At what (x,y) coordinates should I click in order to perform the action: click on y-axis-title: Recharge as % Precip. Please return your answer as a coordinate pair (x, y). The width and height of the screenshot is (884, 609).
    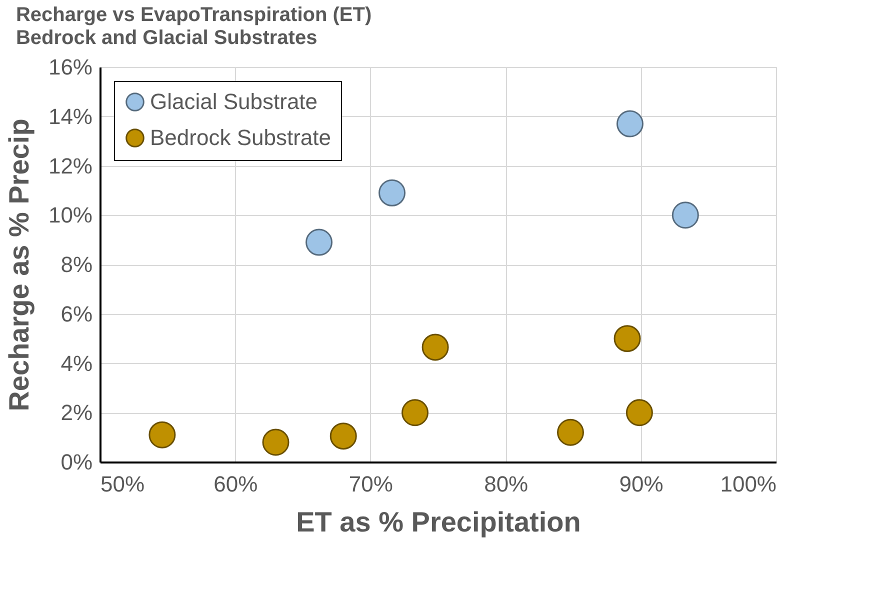
    Looking at the image, I should click on (18, 265).